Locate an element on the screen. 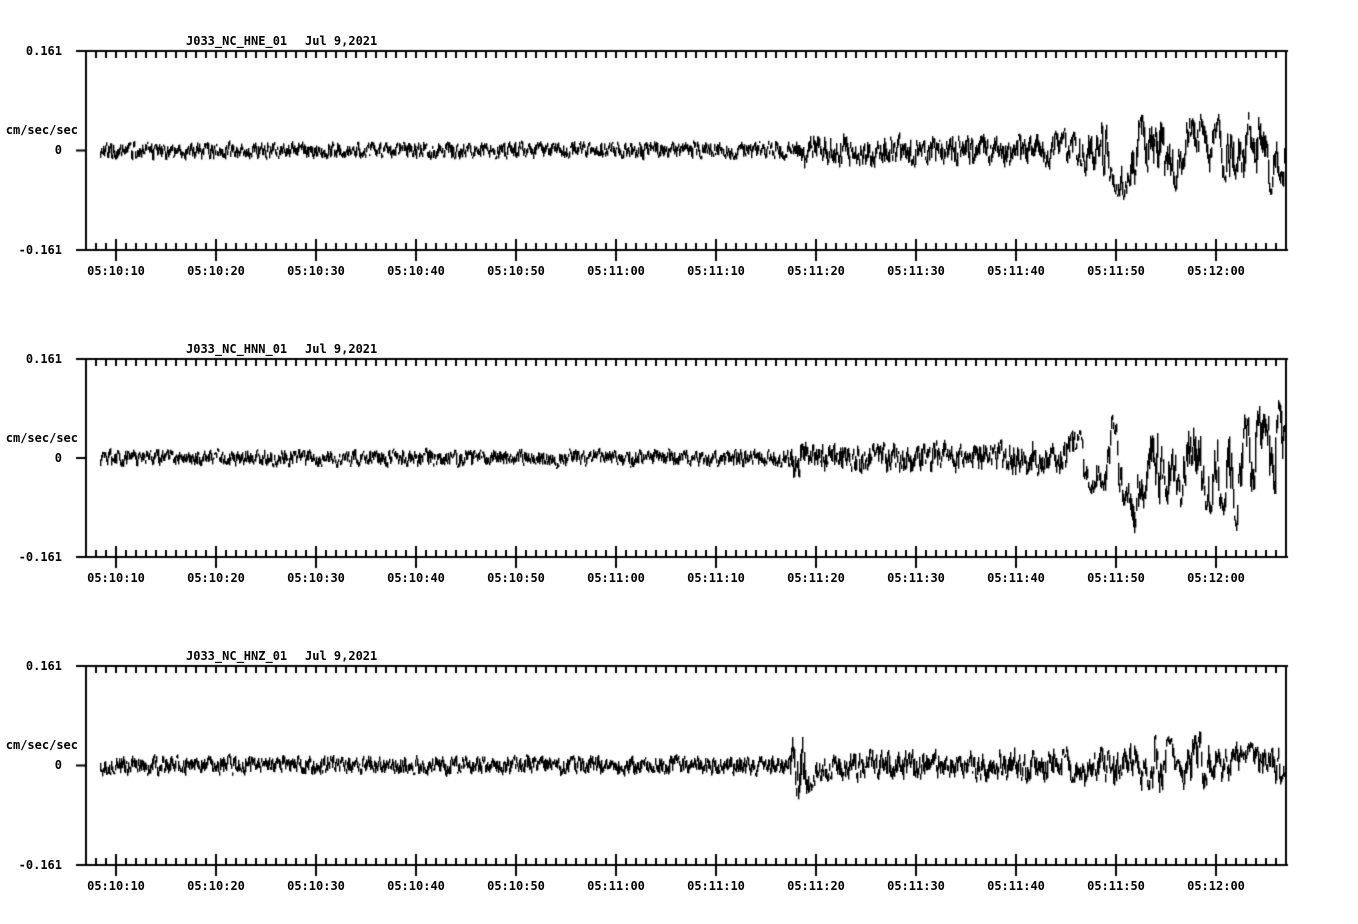  panel-title-station: J033_NC_HNE_01 is located at coordinates (237, 41).